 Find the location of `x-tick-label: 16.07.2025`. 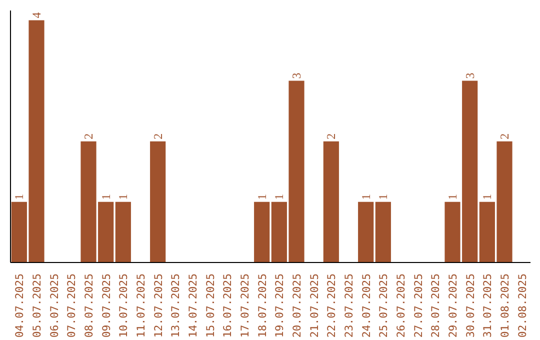

x-tick-label: 16.07.2025 is located at coordinates (227, 306).